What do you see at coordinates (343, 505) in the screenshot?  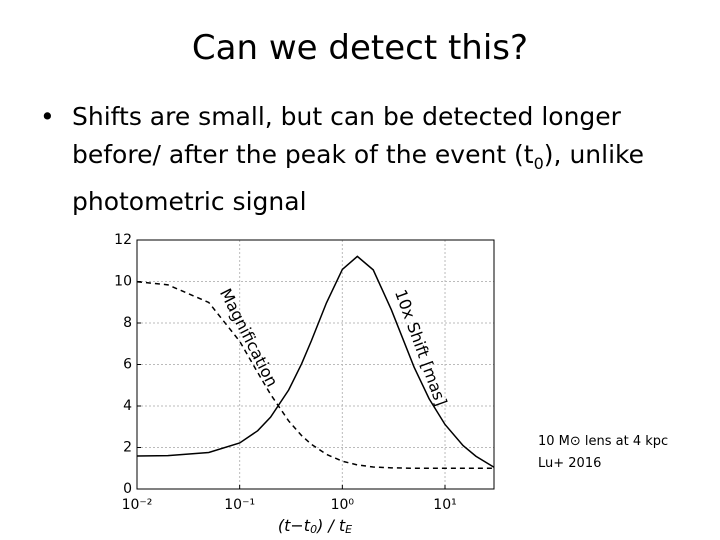 I see `x-tick-label: 10⁰` at bounding box center [343, 505].